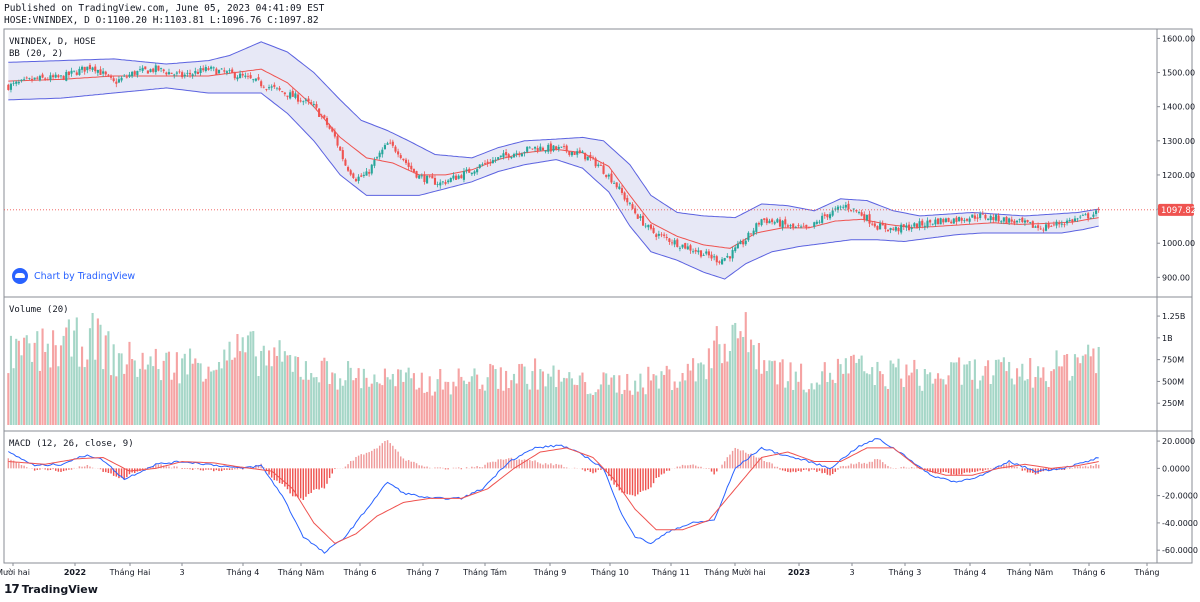  What do you see at coordinates (36, 54) in the screenshot?
I see `bb-indicator-label: BB (20, 2)` at bounding box center [36, 54].